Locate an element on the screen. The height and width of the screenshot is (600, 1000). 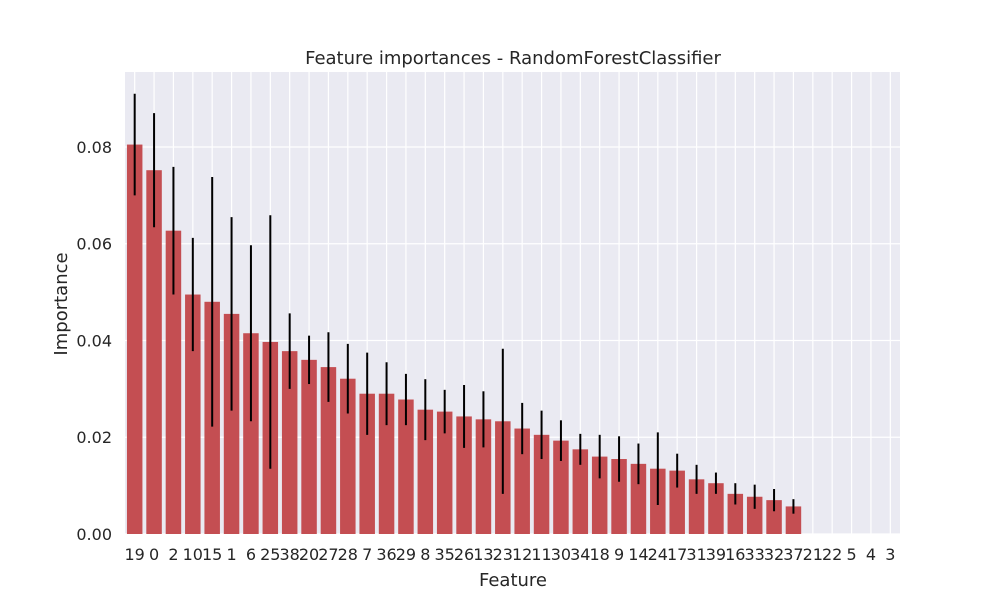
y-tick-label: 0.04 is located at coordinates (94, 340).